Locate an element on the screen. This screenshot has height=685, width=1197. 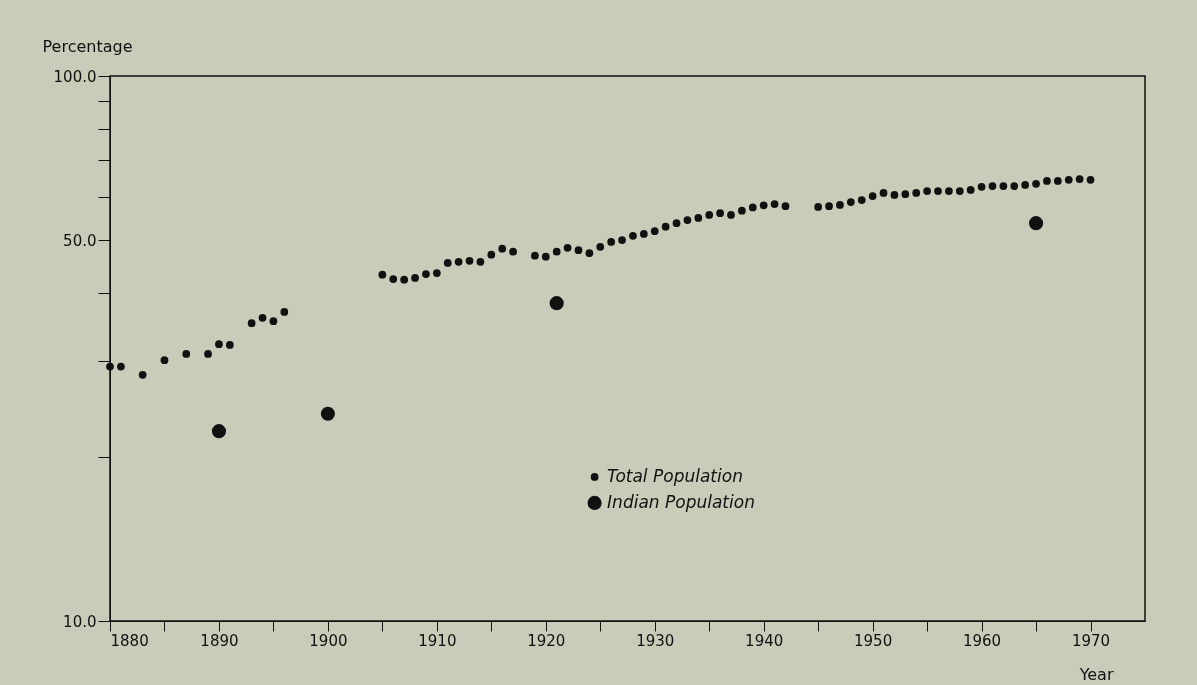
y-tick-label: 10.0 is located at coordinates (80, 621).